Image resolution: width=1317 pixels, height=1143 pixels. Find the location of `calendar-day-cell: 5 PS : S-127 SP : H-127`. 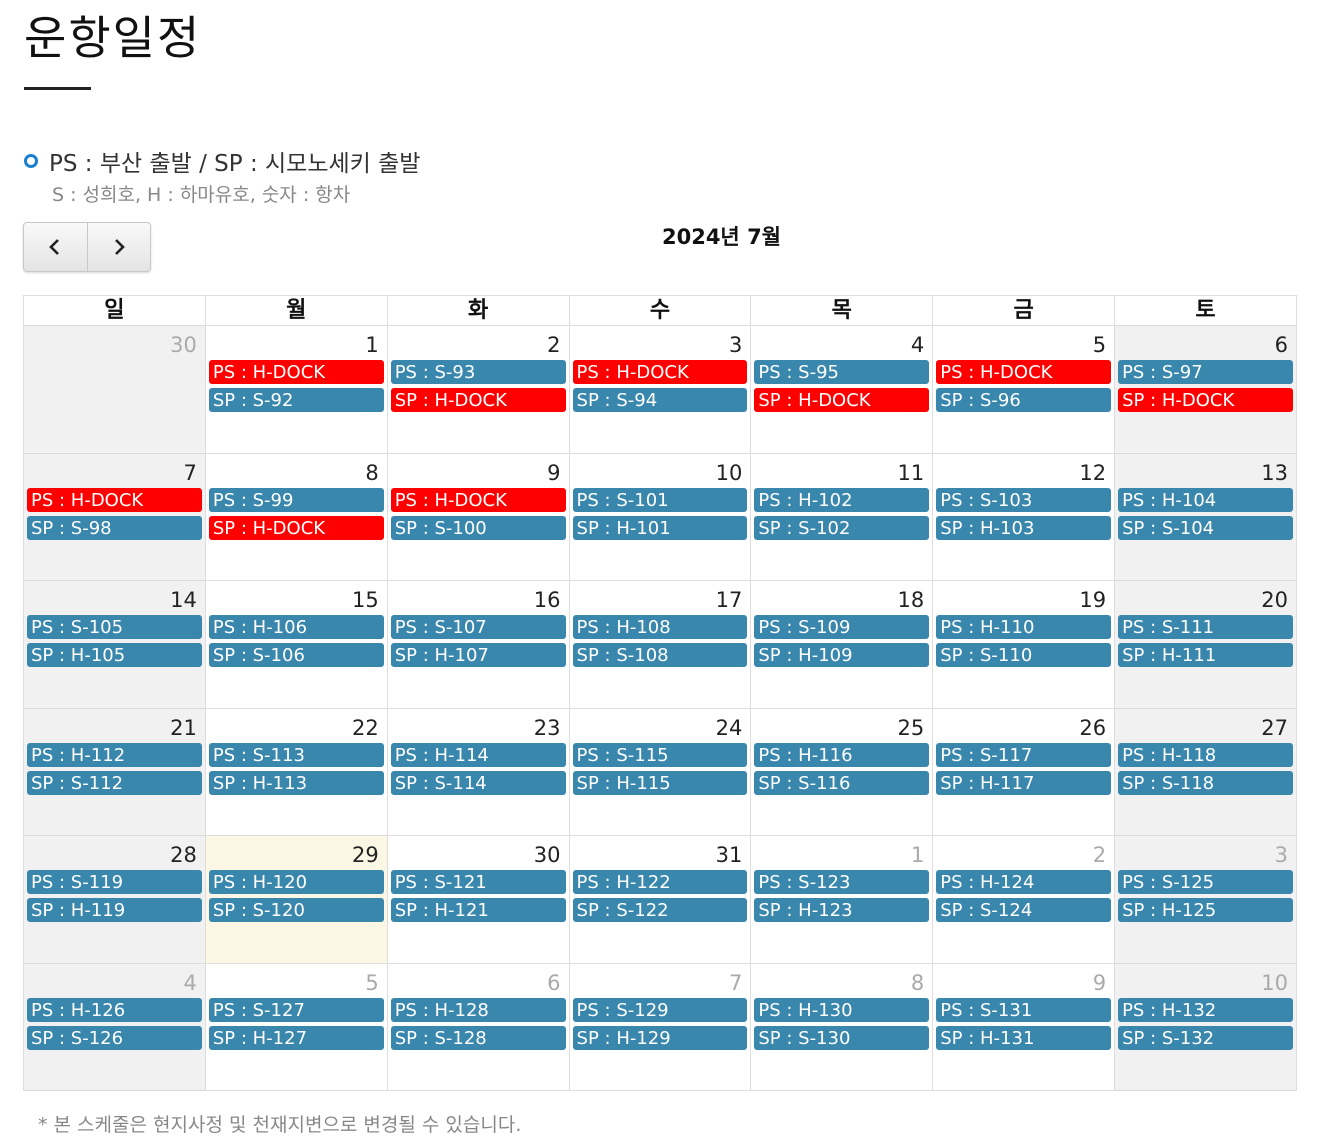

calendar-day-cell: 5 PS : S-127 SP : H-127 is located at coordinates (296, 1026).